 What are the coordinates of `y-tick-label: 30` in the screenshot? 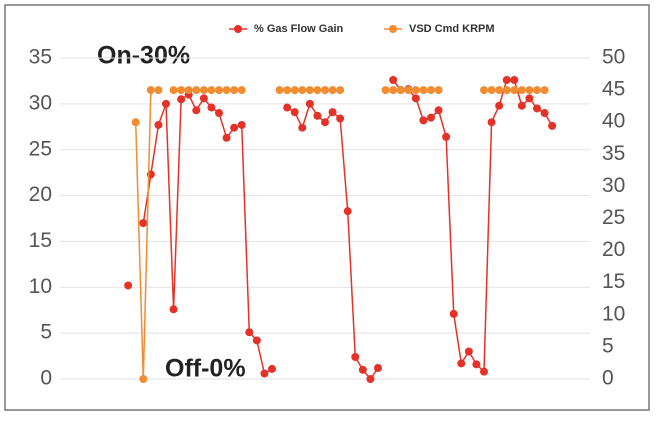 It's located at (40, 102).